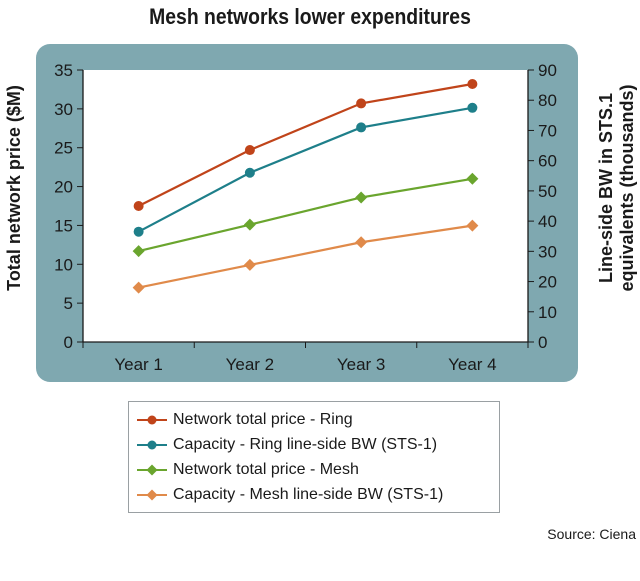 This screenshot has width=640, height=581. Describe the element at coordinates (361, 364) in the screenshot. I see `x-tick-label: Year 3` at that location.